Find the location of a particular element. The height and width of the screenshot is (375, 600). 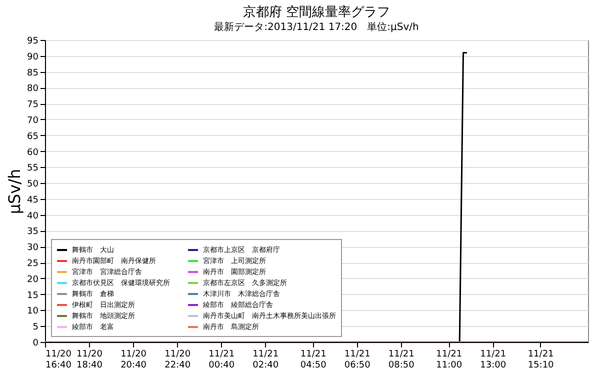

y-axis-title: μSv/h is located at coordinates (14, 191).